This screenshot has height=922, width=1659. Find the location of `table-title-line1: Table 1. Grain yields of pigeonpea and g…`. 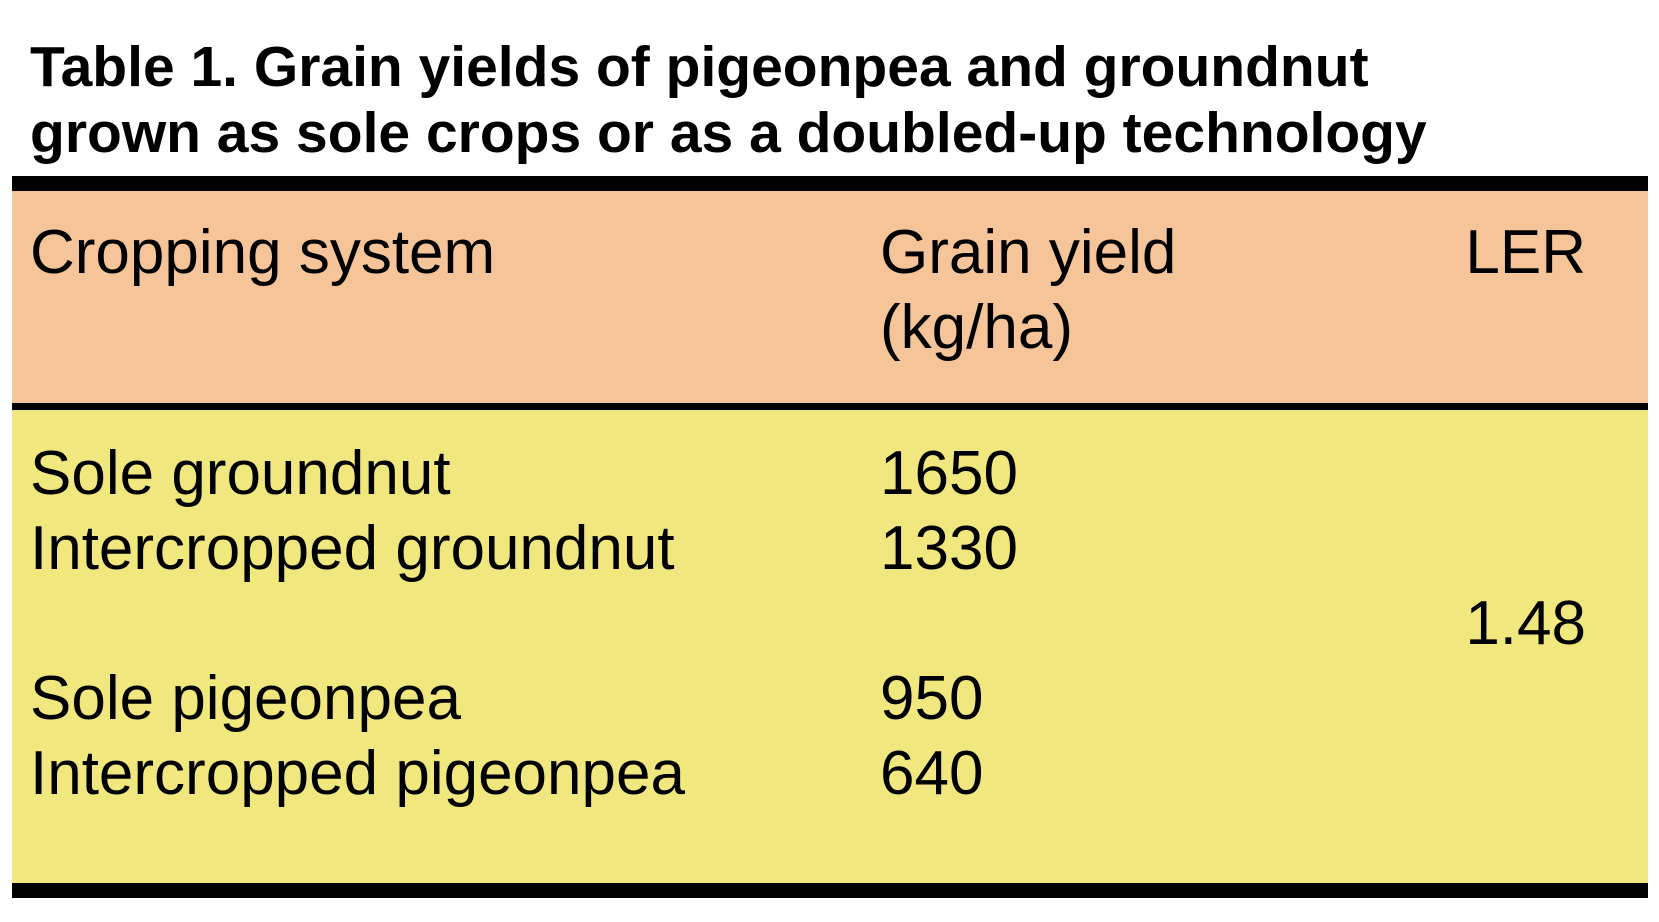

table-title-line1: Table 1. Grain yields of pigeonpea and g… is located at coordinates (699, 67).